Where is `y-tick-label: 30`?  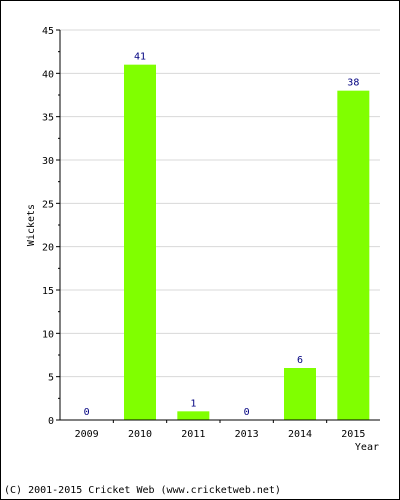
y-tick-label: 30 is located at coordinates (48, 161).